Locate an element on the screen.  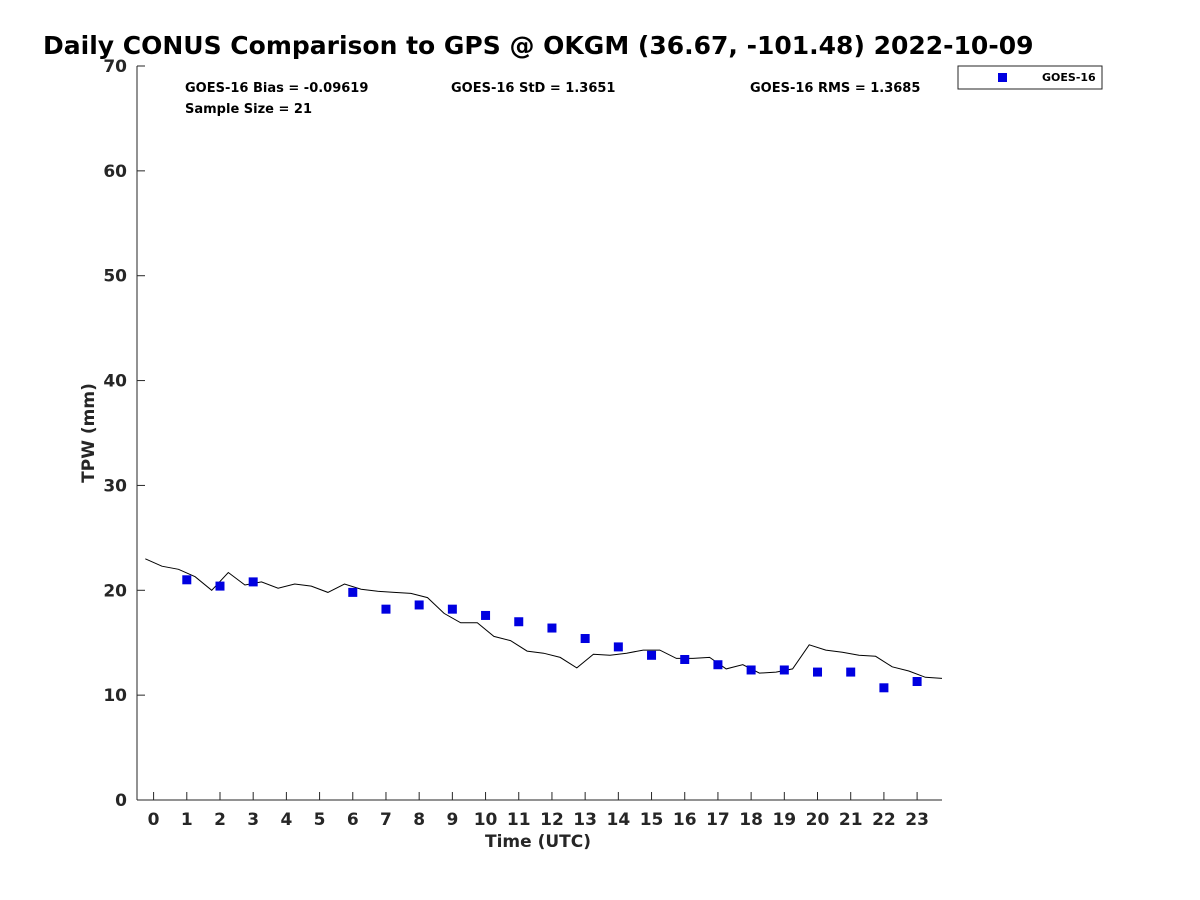
y-axis-label: TPW (mm) is located at coordinates (89, 433).